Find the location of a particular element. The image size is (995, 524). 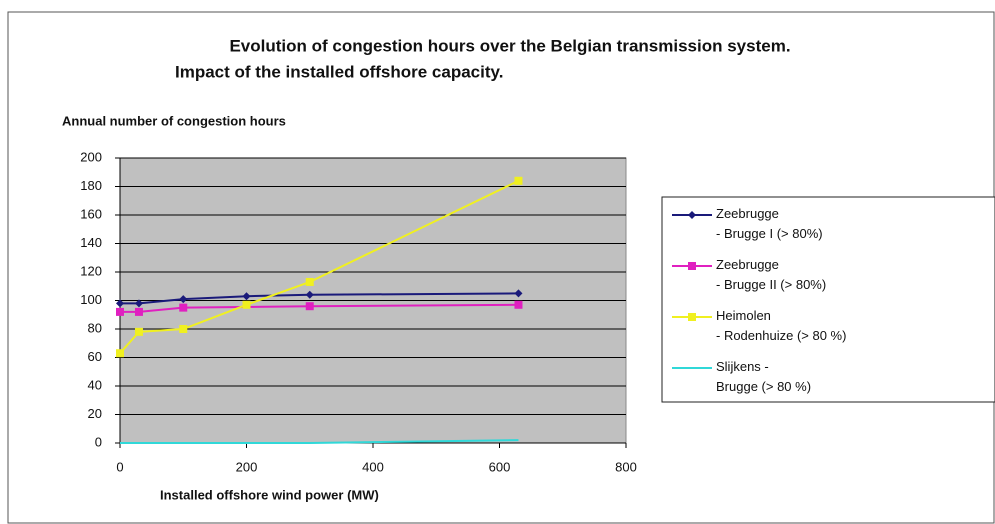

y-tick-label: 100 is located at coordinates (91, 299).